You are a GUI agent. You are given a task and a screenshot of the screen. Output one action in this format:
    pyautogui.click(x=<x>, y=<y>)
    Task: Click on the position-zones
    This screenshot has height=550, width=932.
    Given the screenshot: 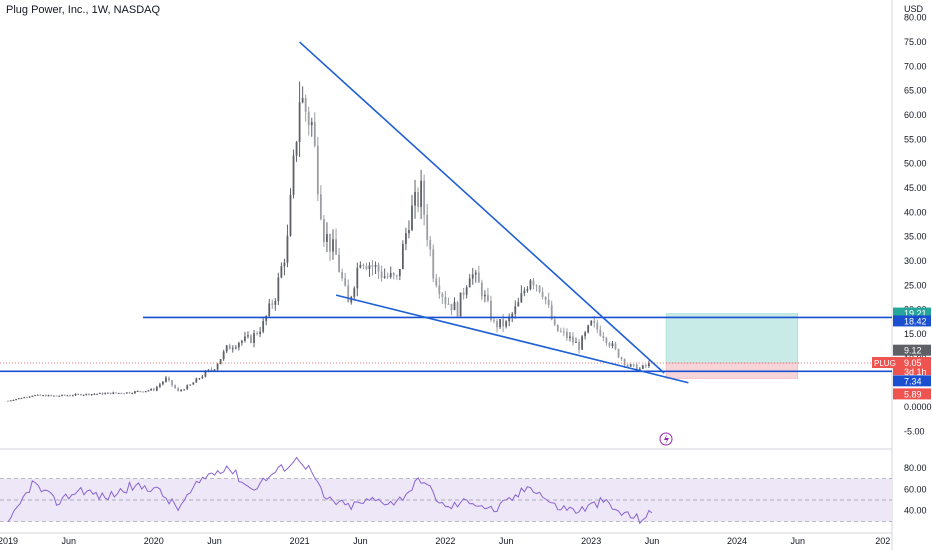 What is the action you would take?
    pyautogui.click(x=732, y=346)
    